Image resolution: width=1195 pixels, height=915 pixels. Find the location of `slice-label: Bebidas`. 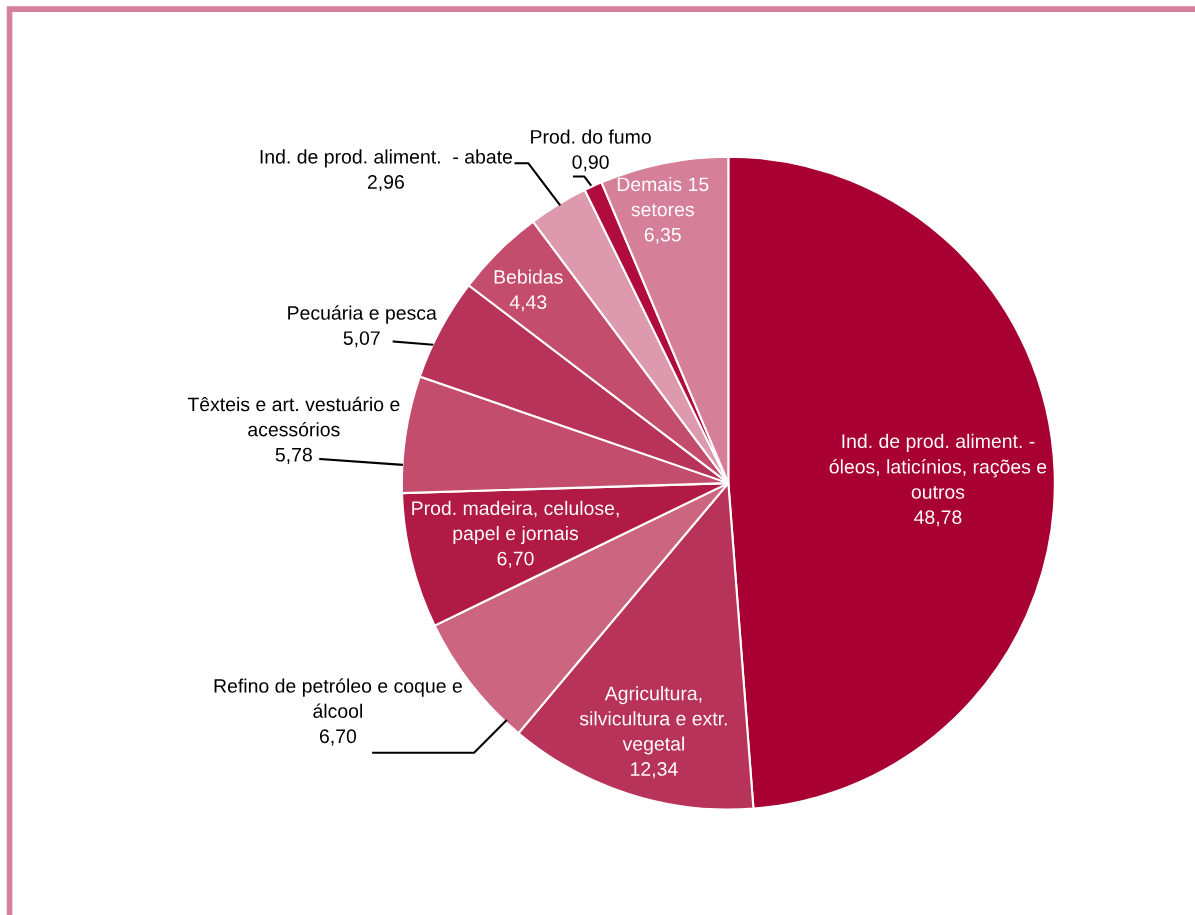

slice-label: Bebidas is located at coordinates (528, 276).